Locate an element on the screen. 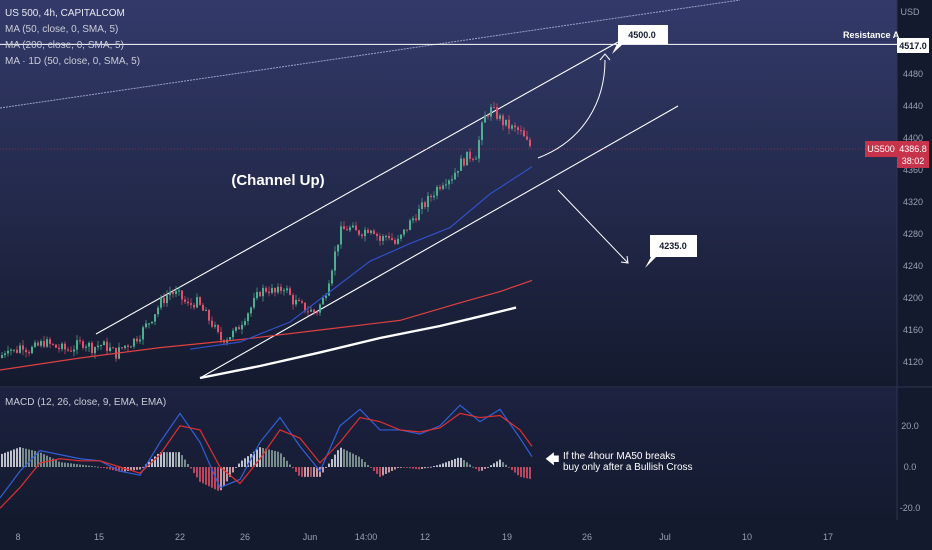 Image resolution: width=932 pixels, height=550 pixels. legend-ma200: MA (200, close, 0, SMA, 5) is located at coordinates (64, 45).